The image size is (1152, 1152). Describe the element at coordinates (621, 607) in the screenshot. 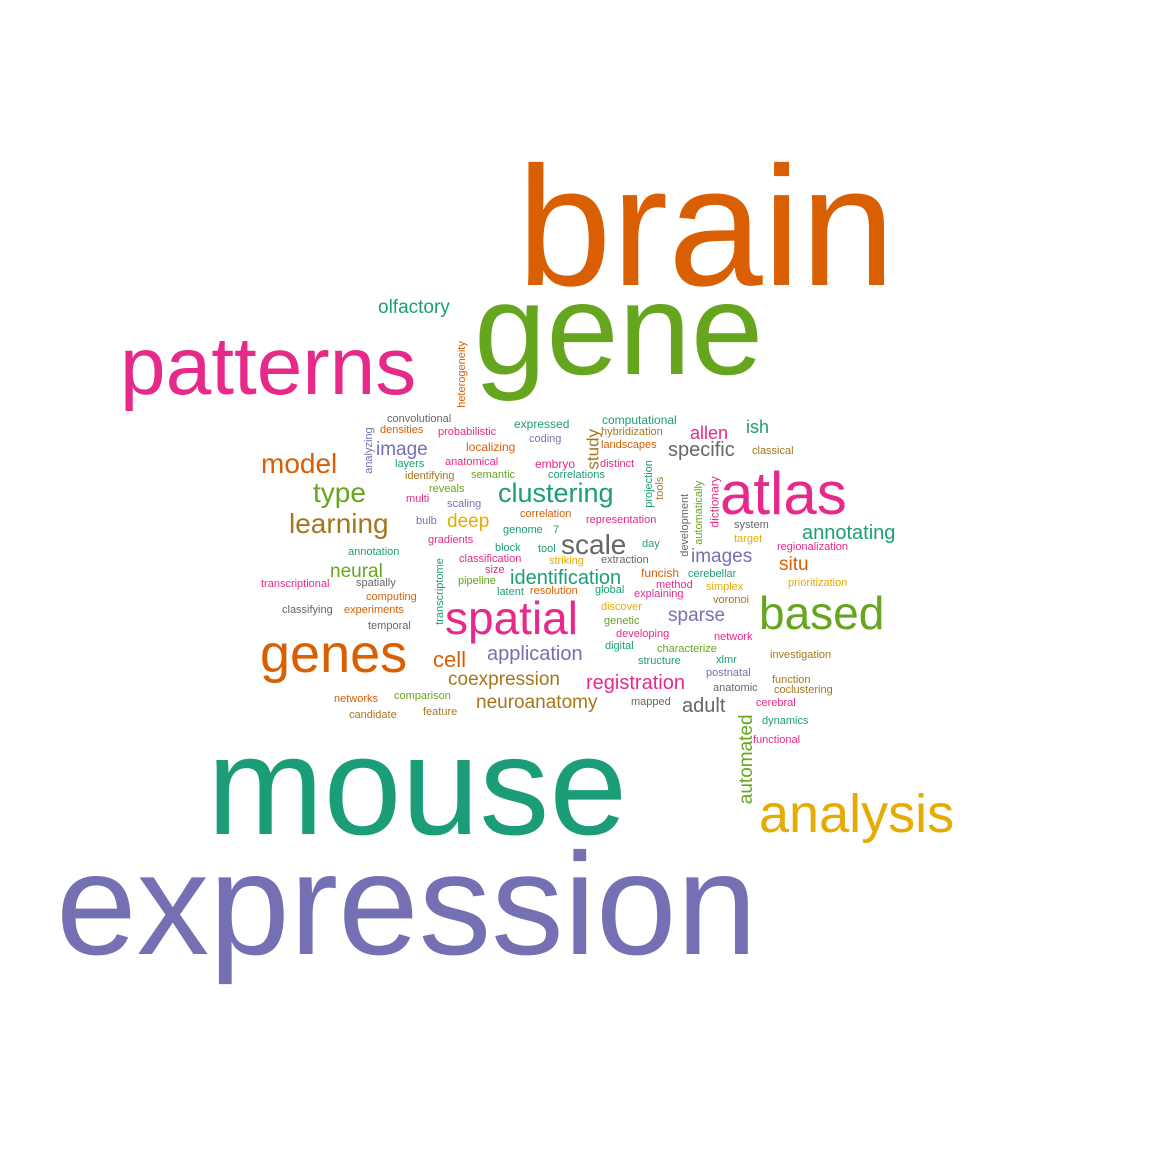

I see `word-discover: discover` at that location.